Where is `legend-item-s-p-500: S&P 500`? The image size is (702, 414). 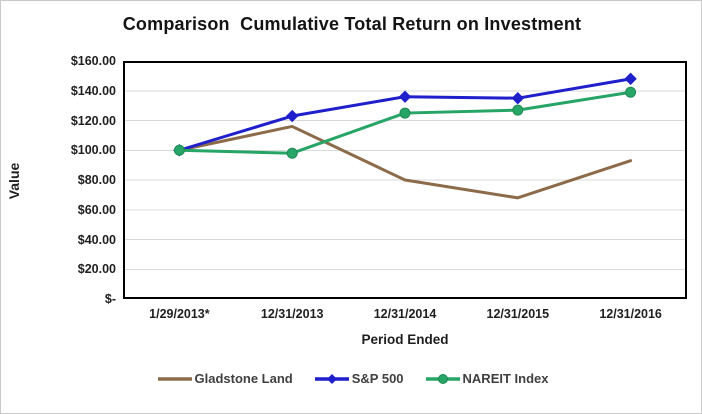 legend-item-s-p-500: S&P 500 is located at coordinates (358, 378).